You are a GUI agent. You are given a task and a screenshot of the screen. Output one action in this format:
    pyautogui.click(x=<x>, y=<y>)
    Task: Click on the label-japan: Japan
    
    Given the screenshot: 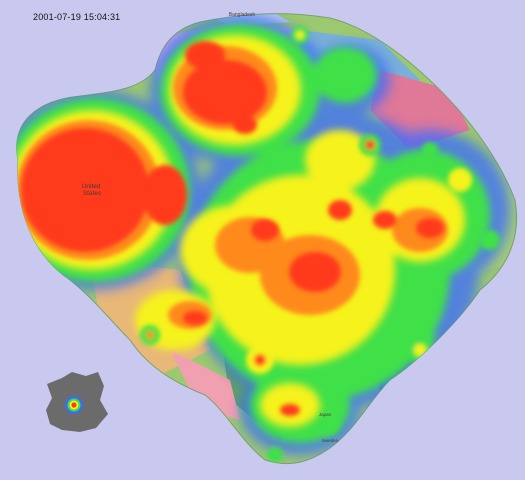 What is the action you would take?
    pyautogui.click(x=325, y=414)
    